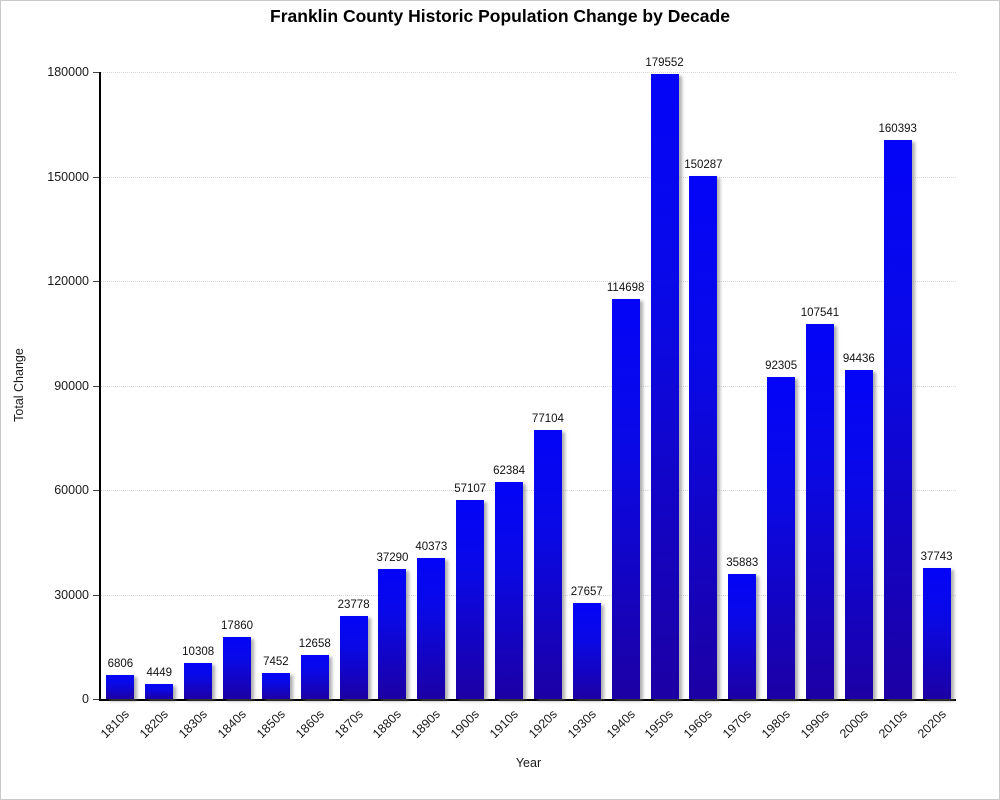 The image size is (1000, 800). Describe the element at coordinates (71, 385) in the screenshot. I see `y-tick-label: 90000` at that location.